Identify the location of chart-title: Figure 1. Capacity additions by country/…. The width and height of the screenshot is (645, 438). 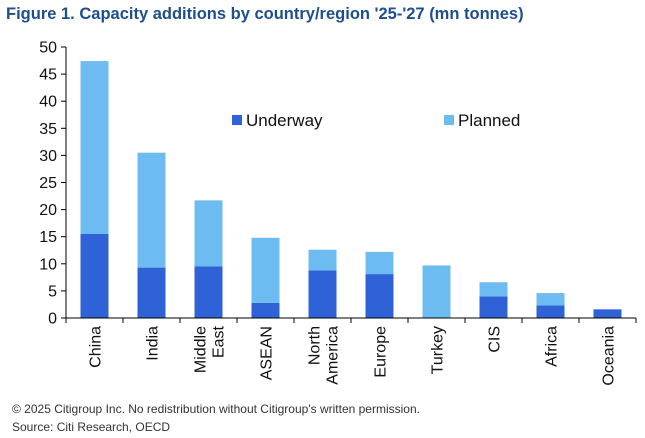
(265, 14).